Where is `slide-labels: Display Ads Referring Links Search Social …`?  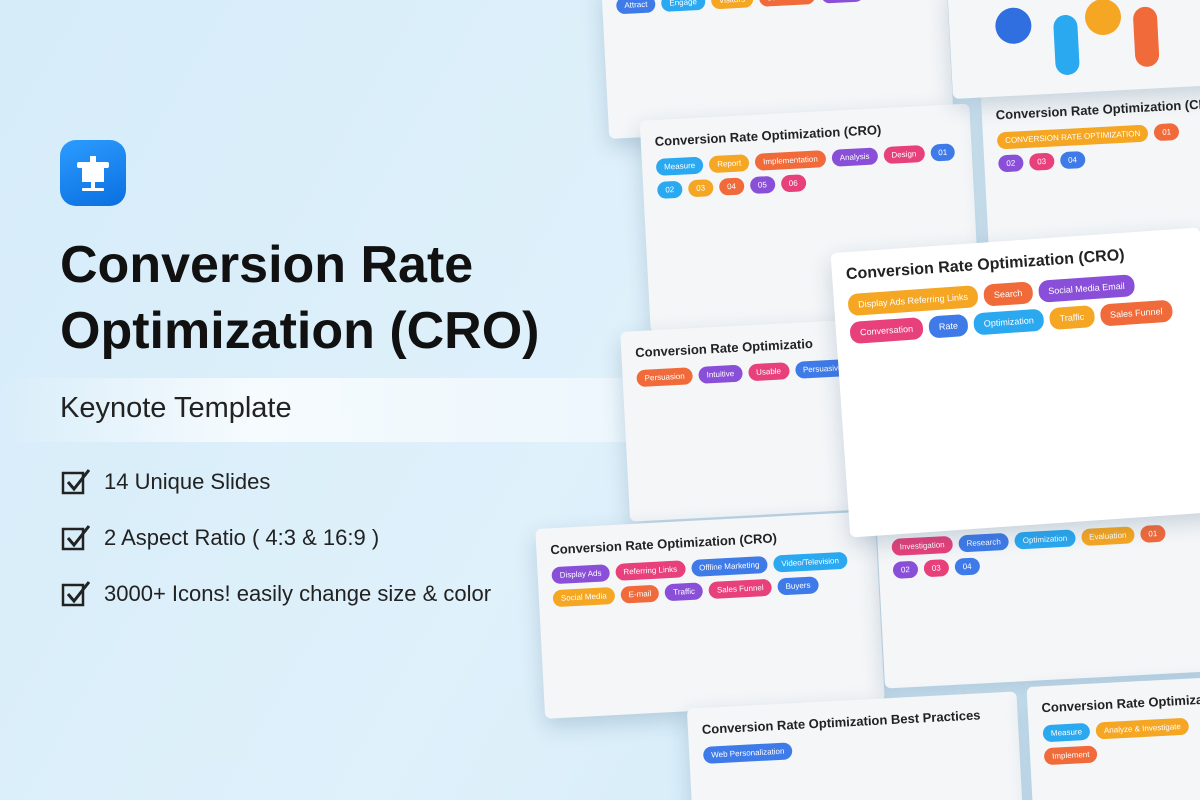 slide-labels: Display Ads Referring Links Search Social … is located at coordinates (1019, 307).